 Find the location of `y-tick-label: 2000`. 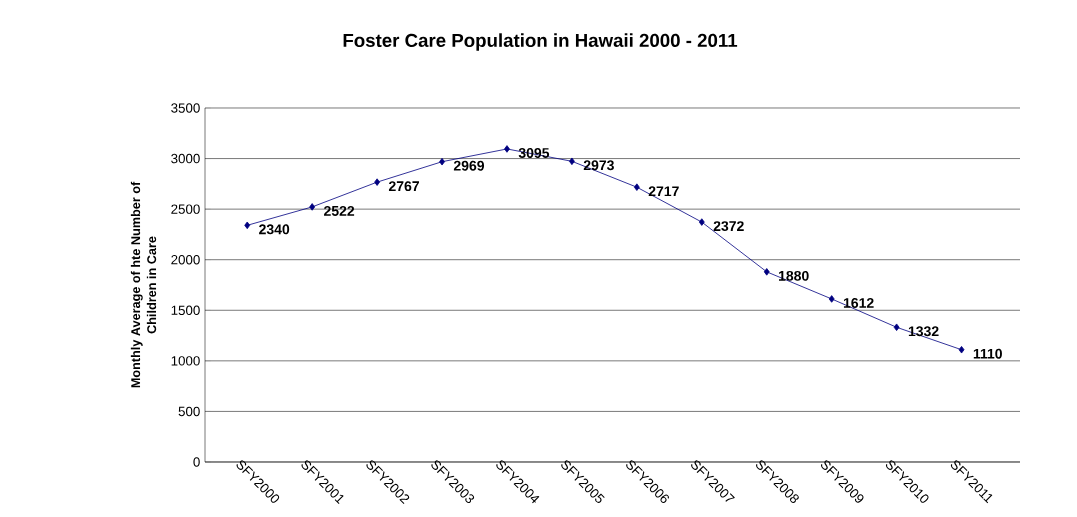

y-tick-label: 2000 is located at coordinates (185, 259).